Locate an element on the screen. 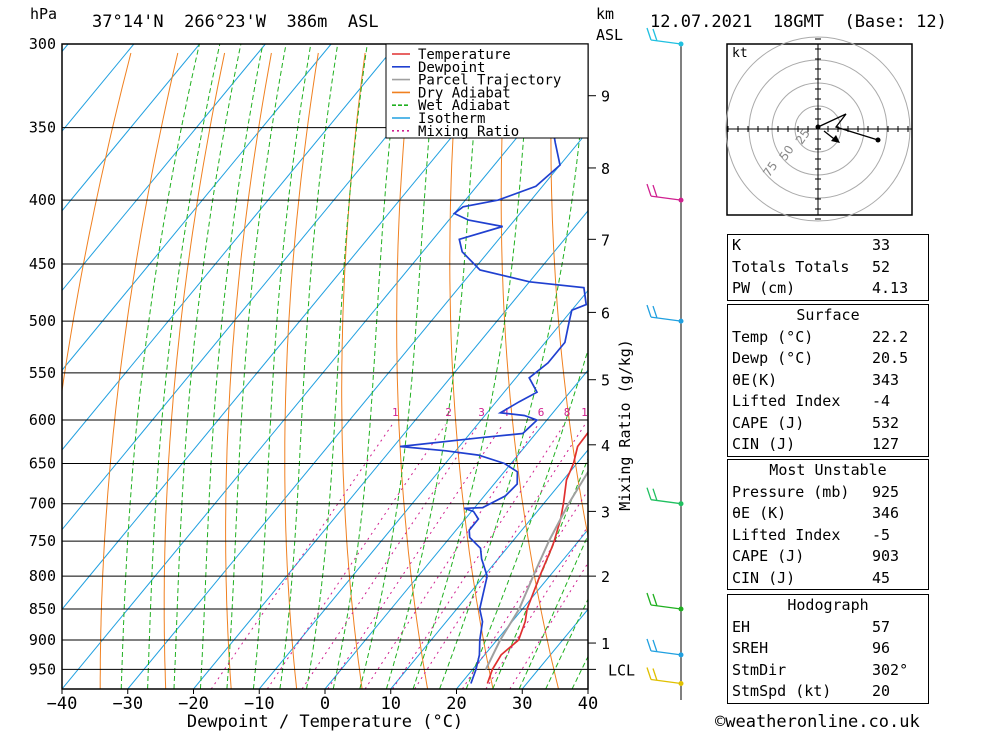 The height and width of the screenshot is (733, 1000). index-row-tt: Totals Totals 52 is located at coordinates (828, 268).